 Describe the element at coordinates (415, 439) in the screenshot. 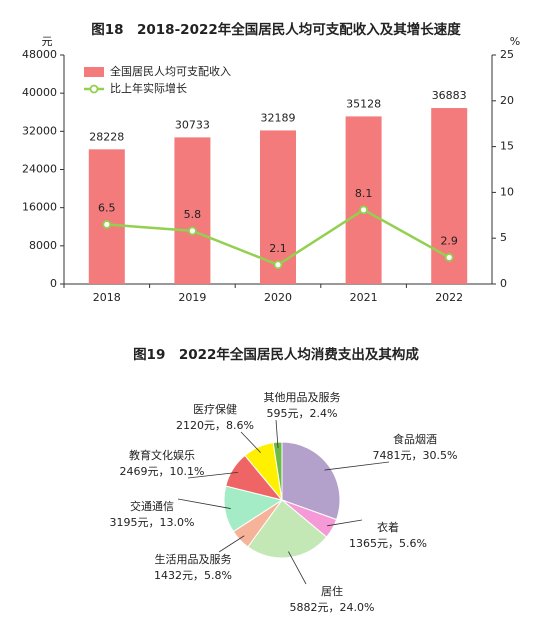

I see `slice-name: 食品烟酒` at that location.